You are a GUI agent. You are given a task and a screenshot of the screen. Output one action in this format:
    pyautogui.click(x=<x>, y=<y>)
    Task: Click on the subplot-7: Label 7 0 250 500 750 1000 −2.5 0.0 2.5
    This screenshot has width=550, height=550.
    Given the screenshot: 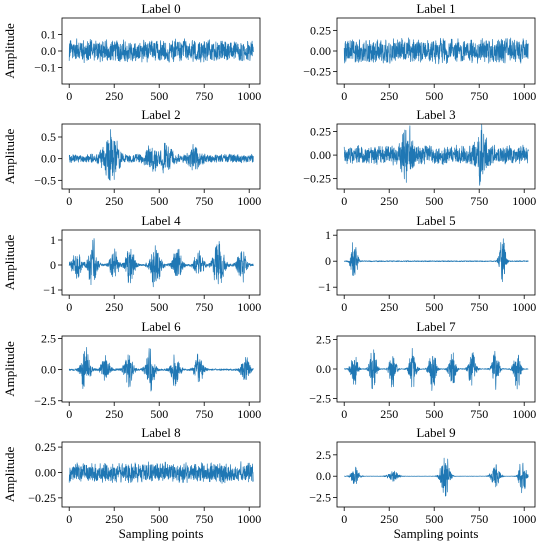 What is the action you would take?
    pyautogui.click(x=422, y=370)
    